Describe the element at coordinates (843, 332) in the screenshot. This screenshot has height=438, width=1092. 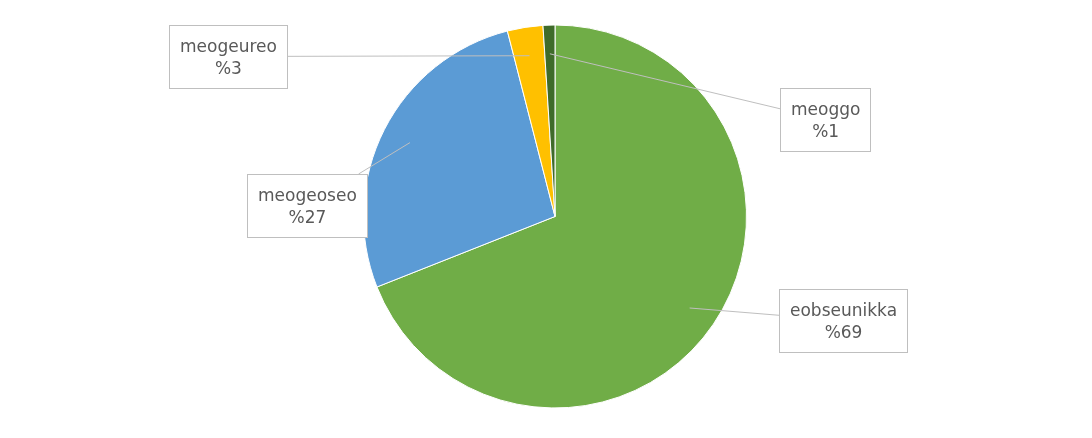
I see `data-label: %69` at that location.